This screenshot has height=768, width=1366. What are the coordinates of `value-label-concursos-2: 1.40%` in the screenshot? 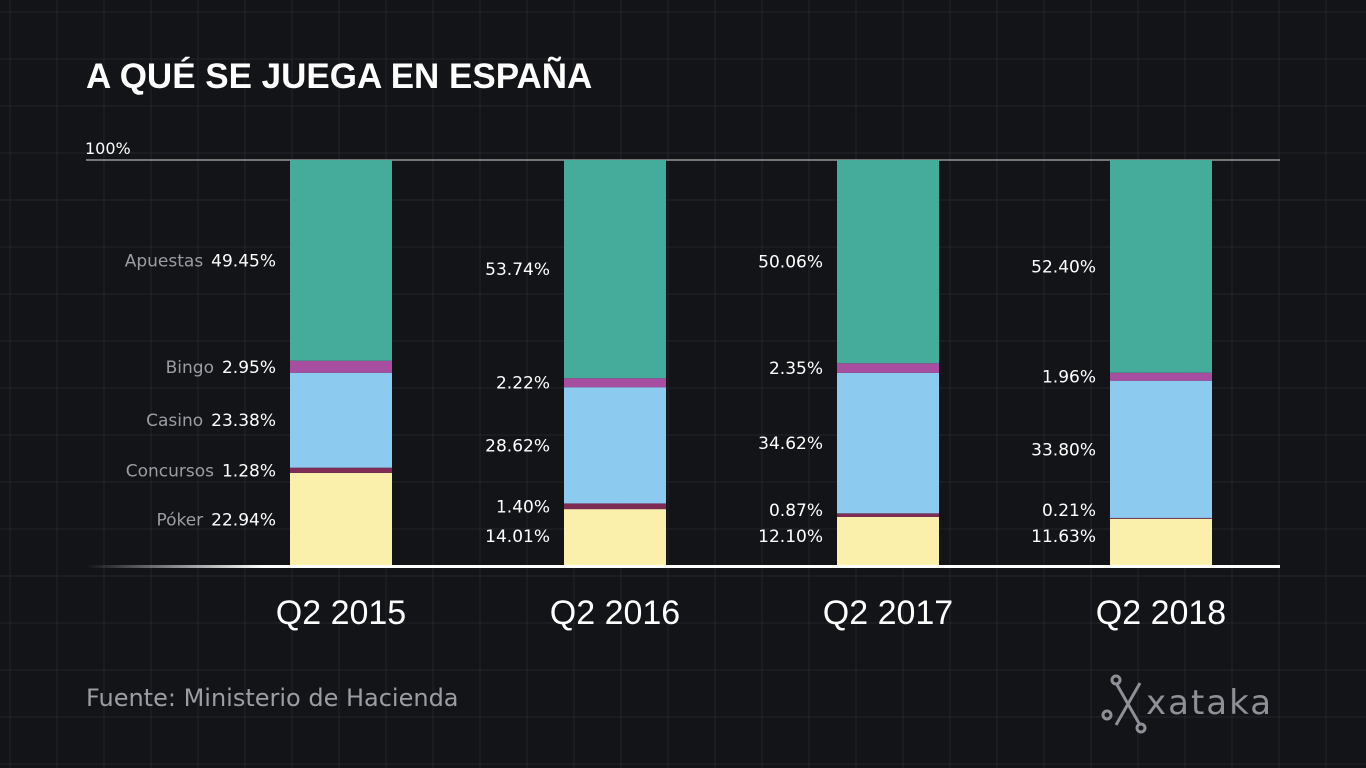 It's located at (523, 507).